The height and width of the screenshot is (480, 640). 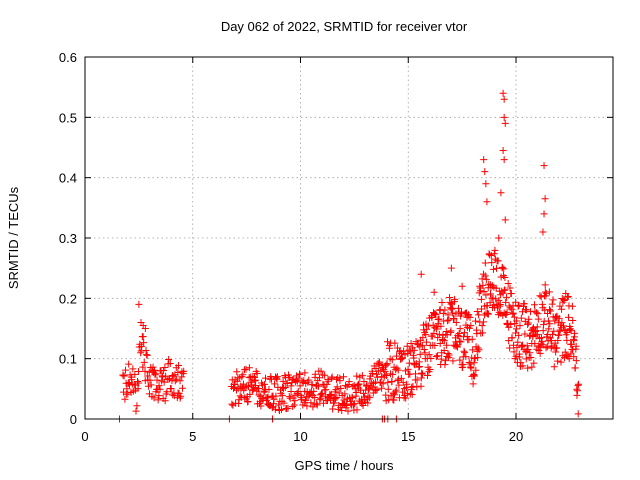 I want to click on y-tick-label: 0.2, so click(x=68, y=298).